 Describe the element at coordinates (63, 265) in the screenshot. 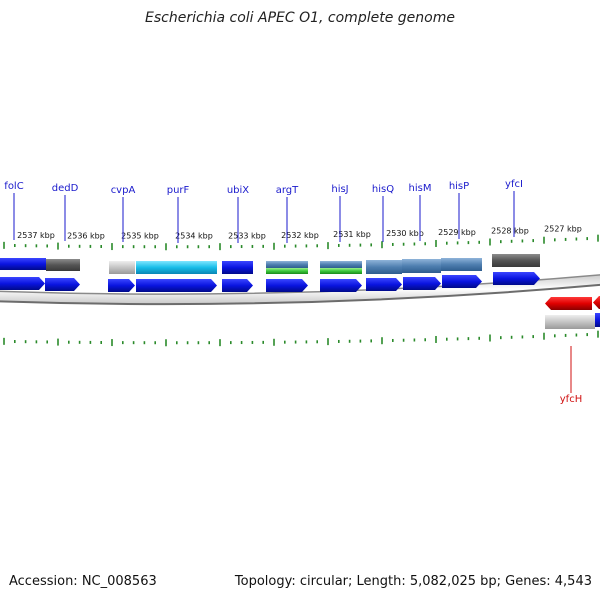

I see `feature-block-dedd` at that location.